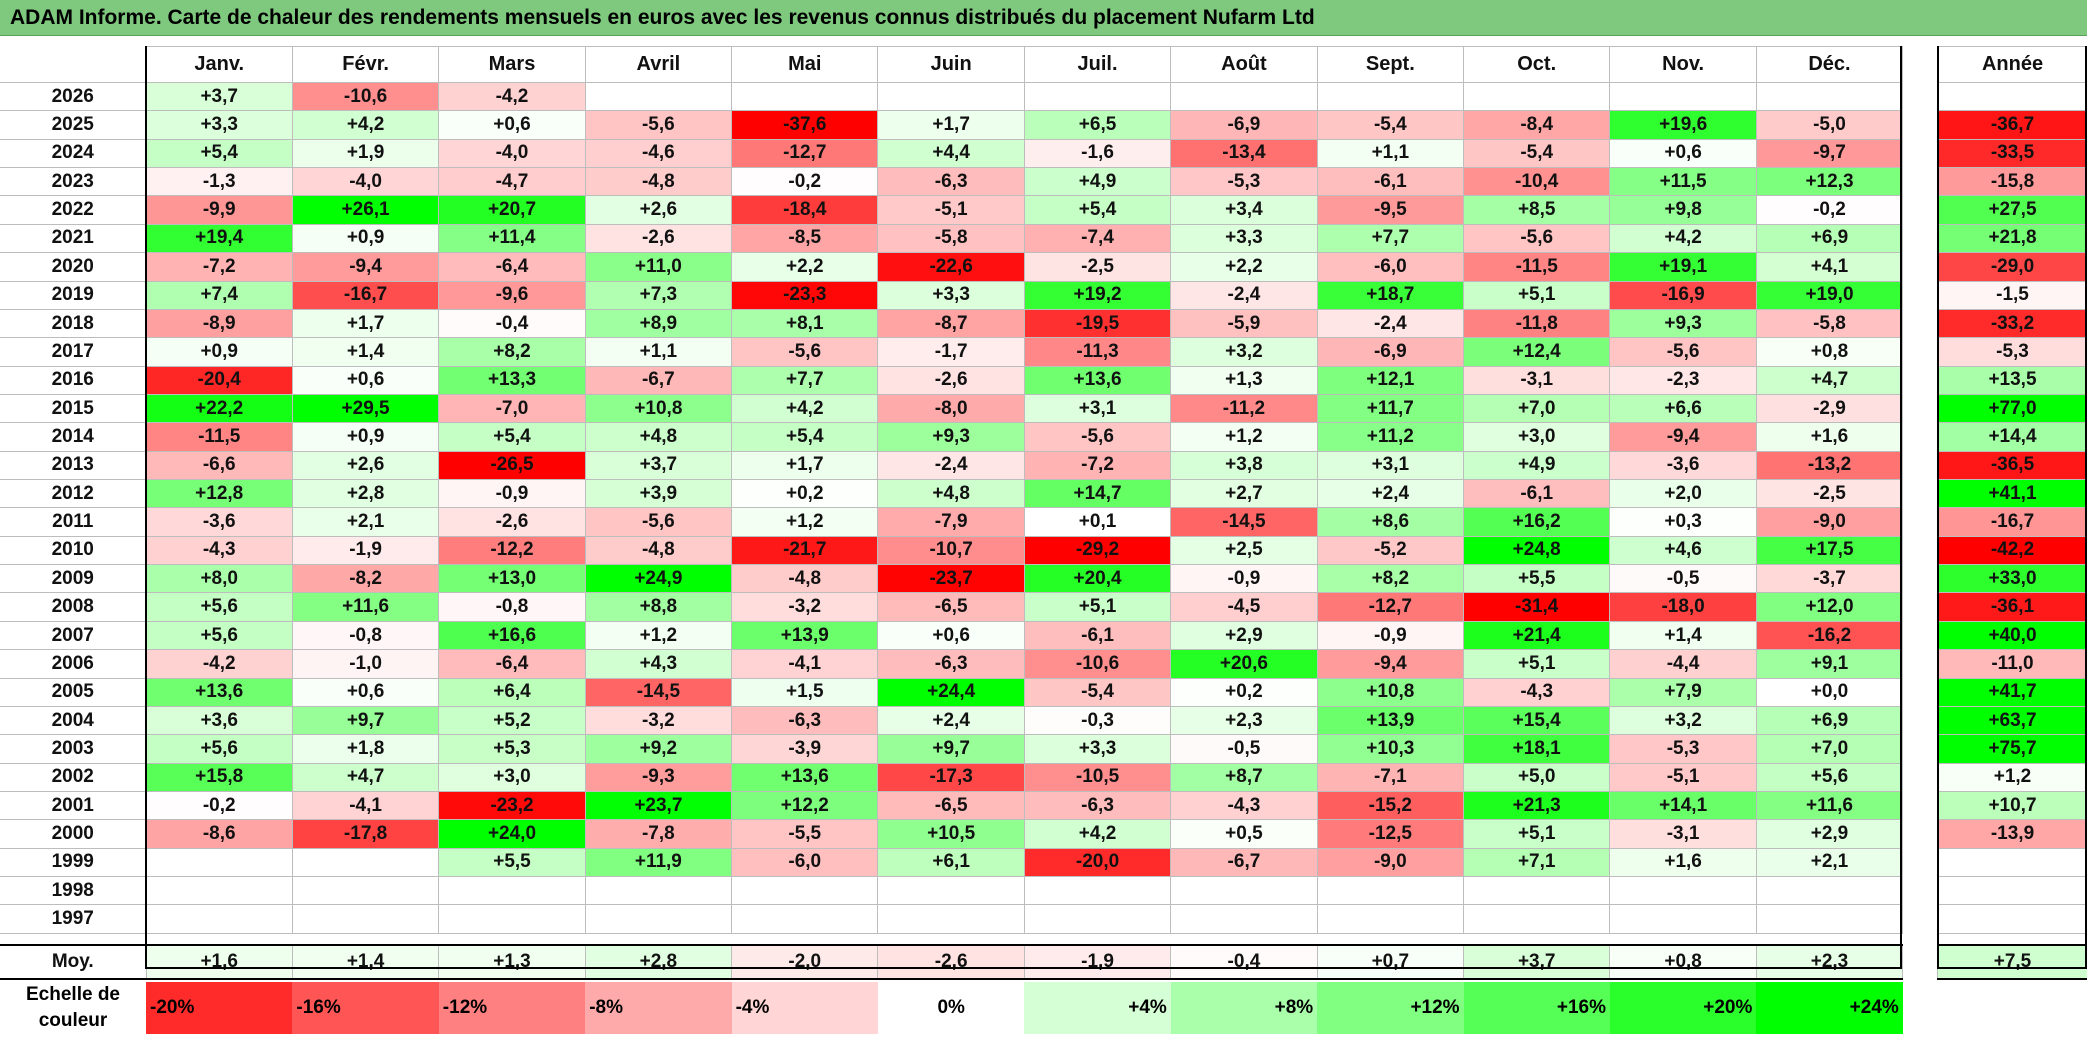 The height and width of the screenshot is (1037, 2087). What do you see at coordinates (805, 579) in the screenshot?
I see `heat-cell: -4,8` at bounding box center [805, 579].